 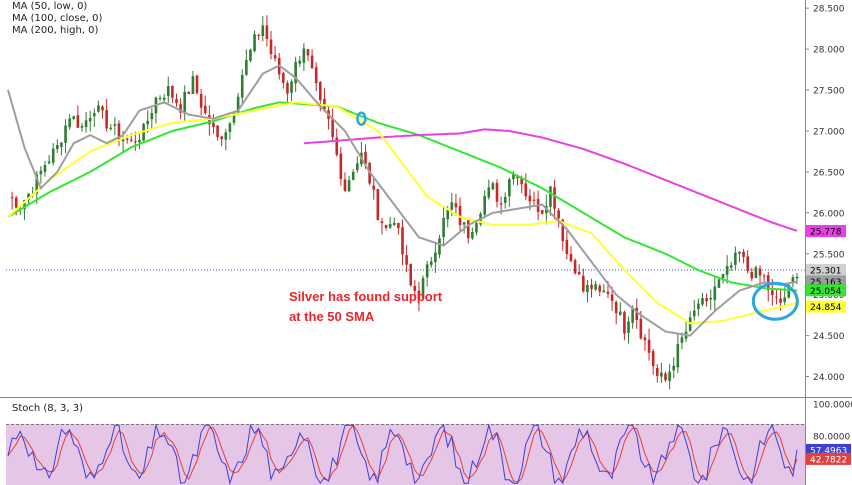 I want to click on price-label: 24.854, so click(x=826, y=306).